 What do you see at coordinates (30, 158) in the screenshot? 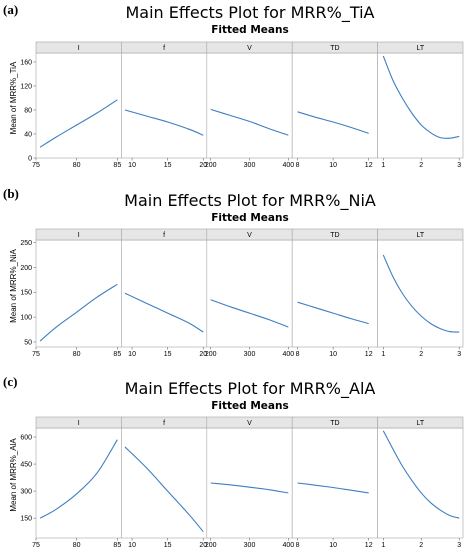
I see `y-tick-label: 0` at bounding box center [30, 158].